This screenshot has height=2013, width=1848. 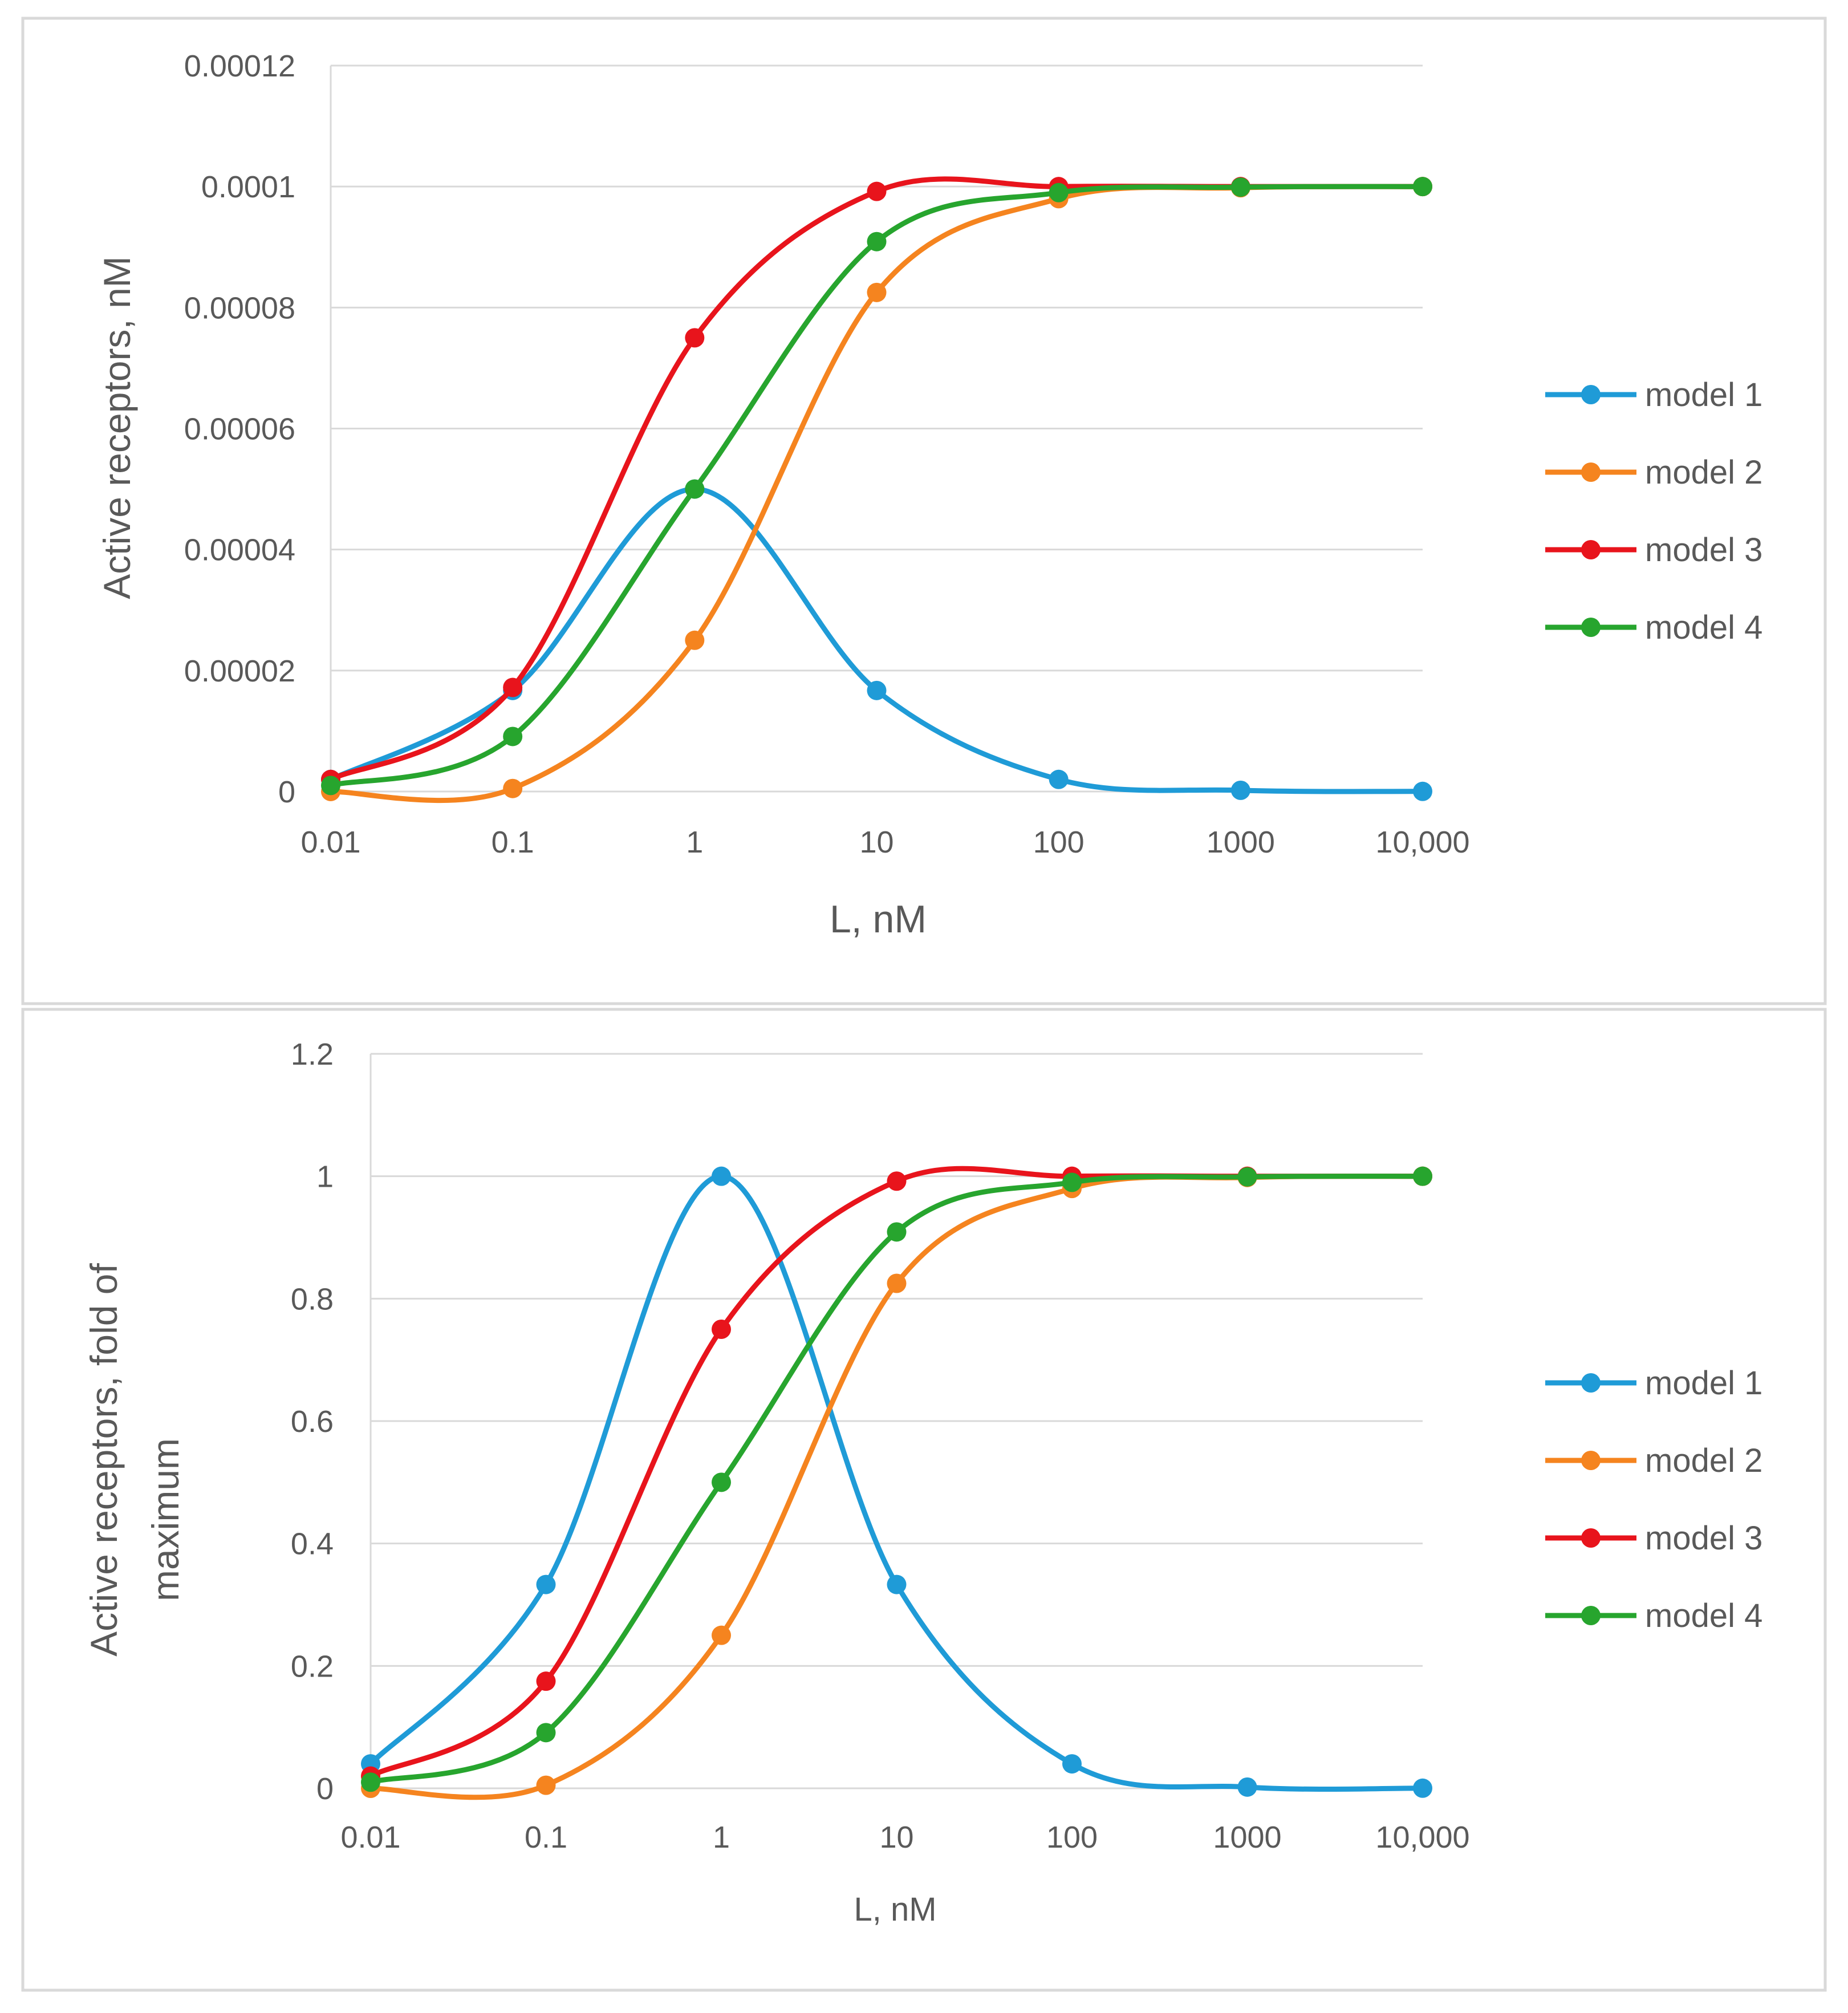 I want to click on chart-top-legend-label: model 1, so click(x=1703, y=394).